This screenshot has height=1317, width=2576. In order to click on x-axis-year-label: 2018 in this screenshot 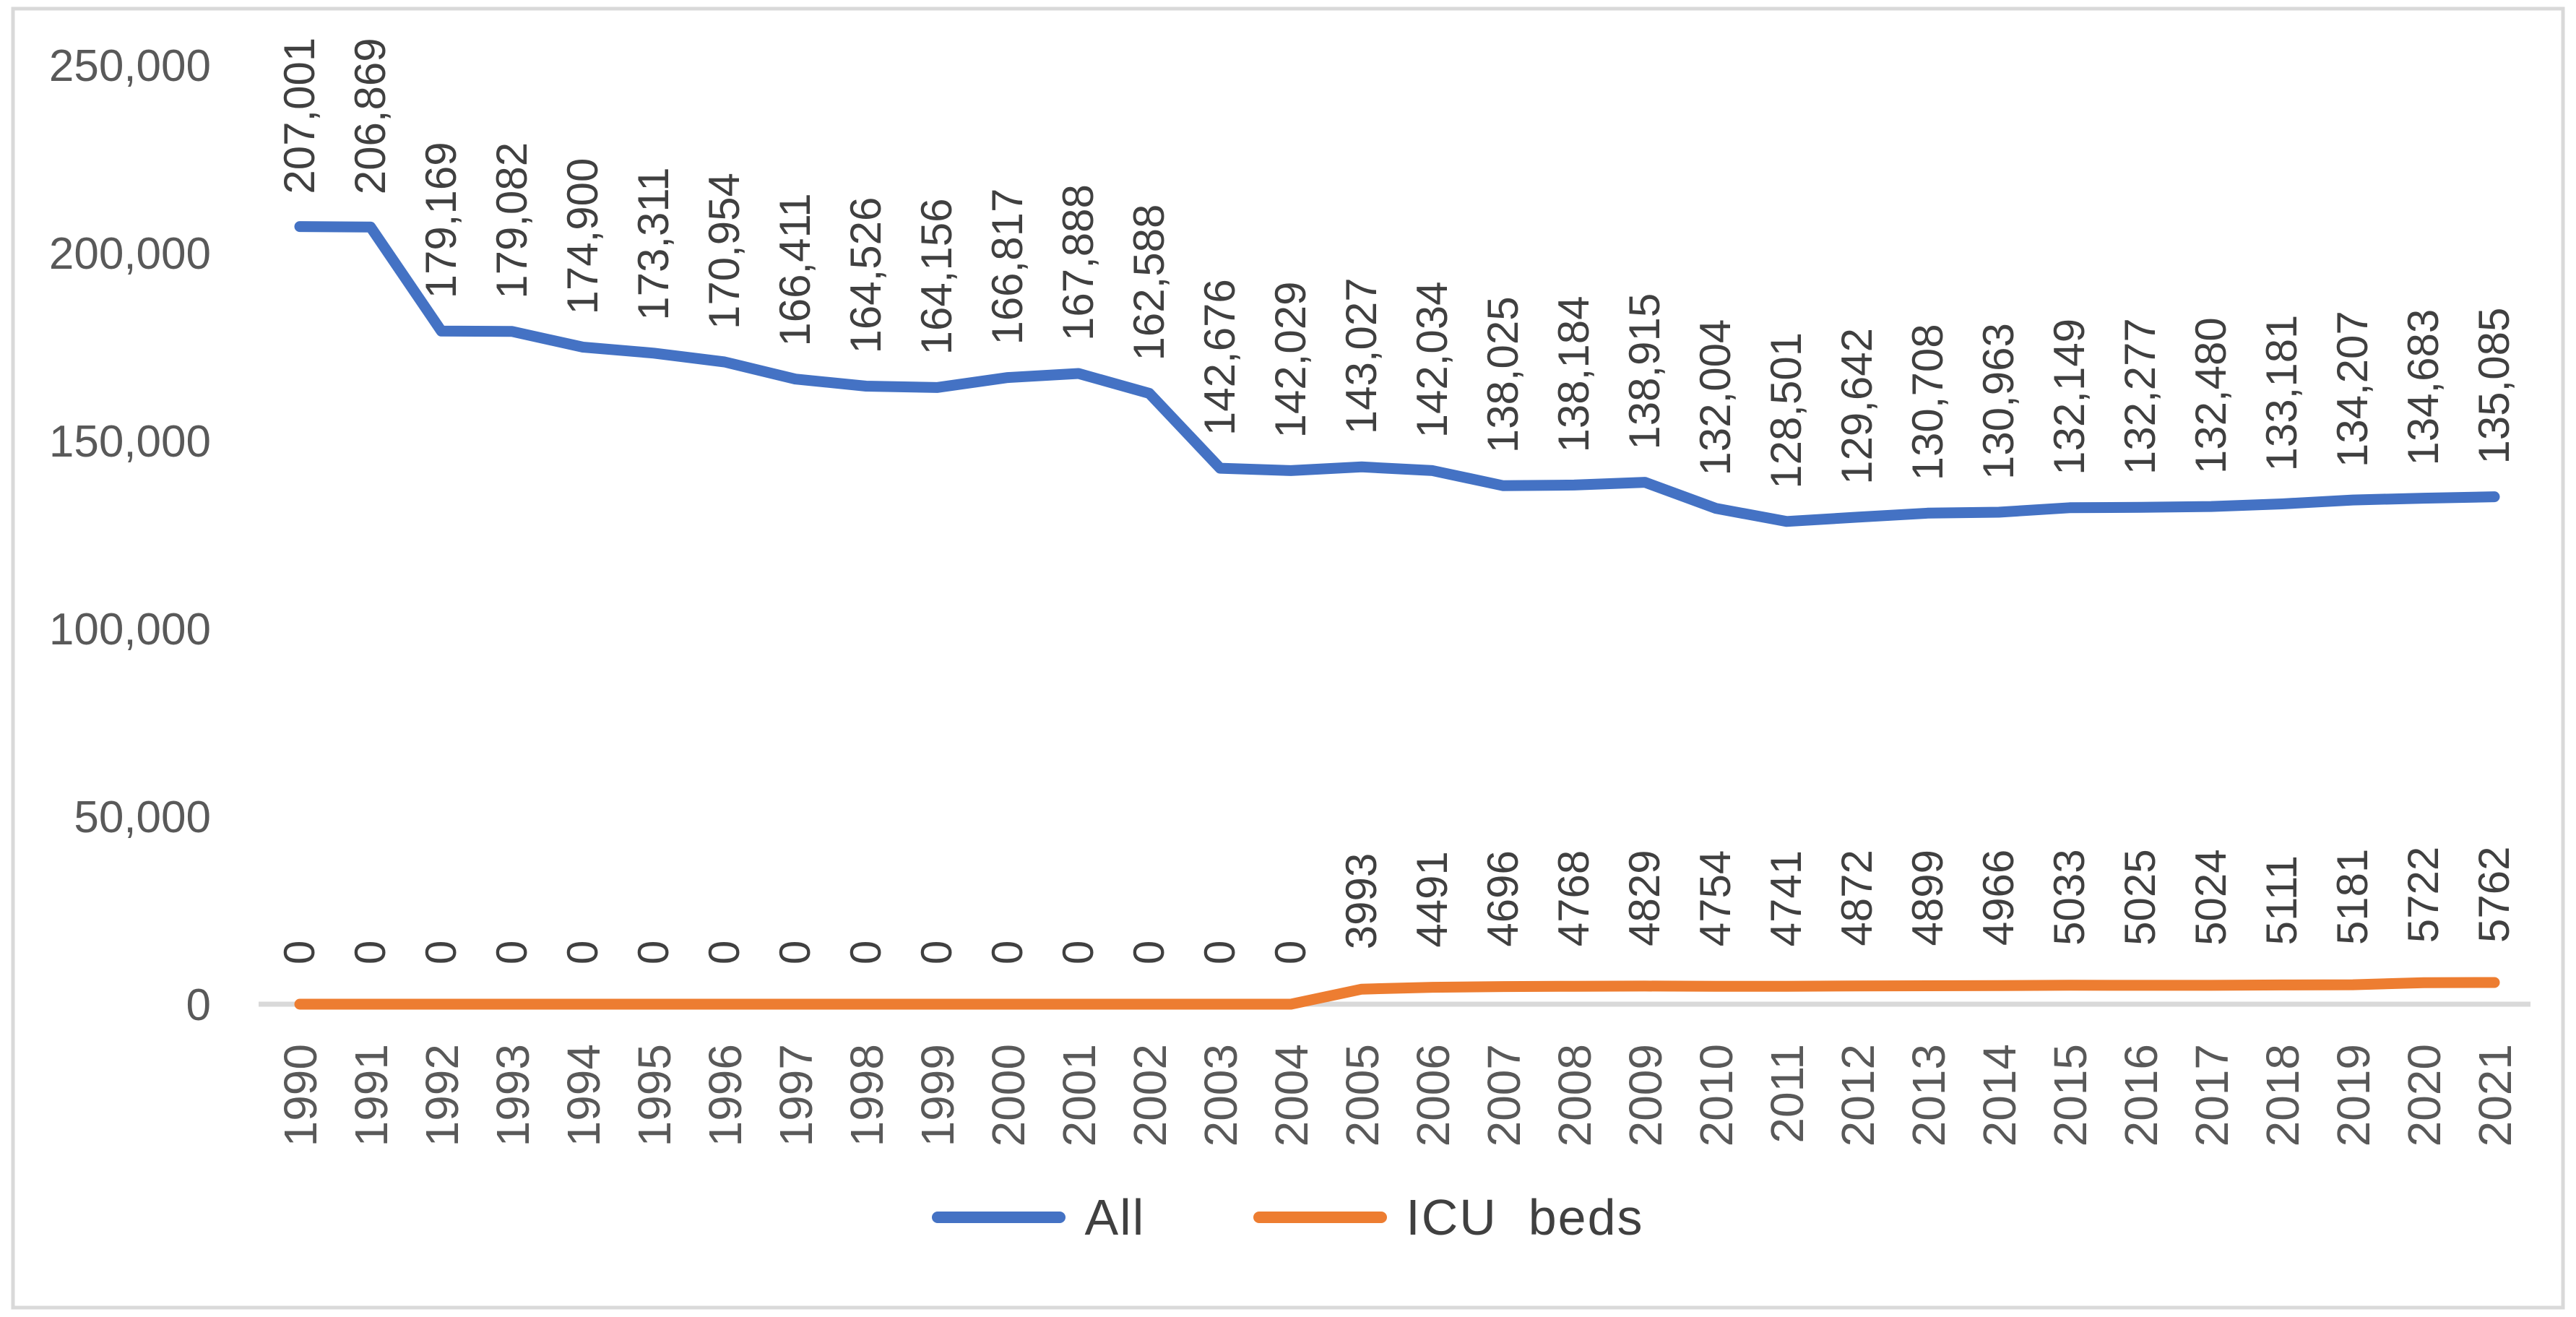, I will do `click(2283, 1095)`.